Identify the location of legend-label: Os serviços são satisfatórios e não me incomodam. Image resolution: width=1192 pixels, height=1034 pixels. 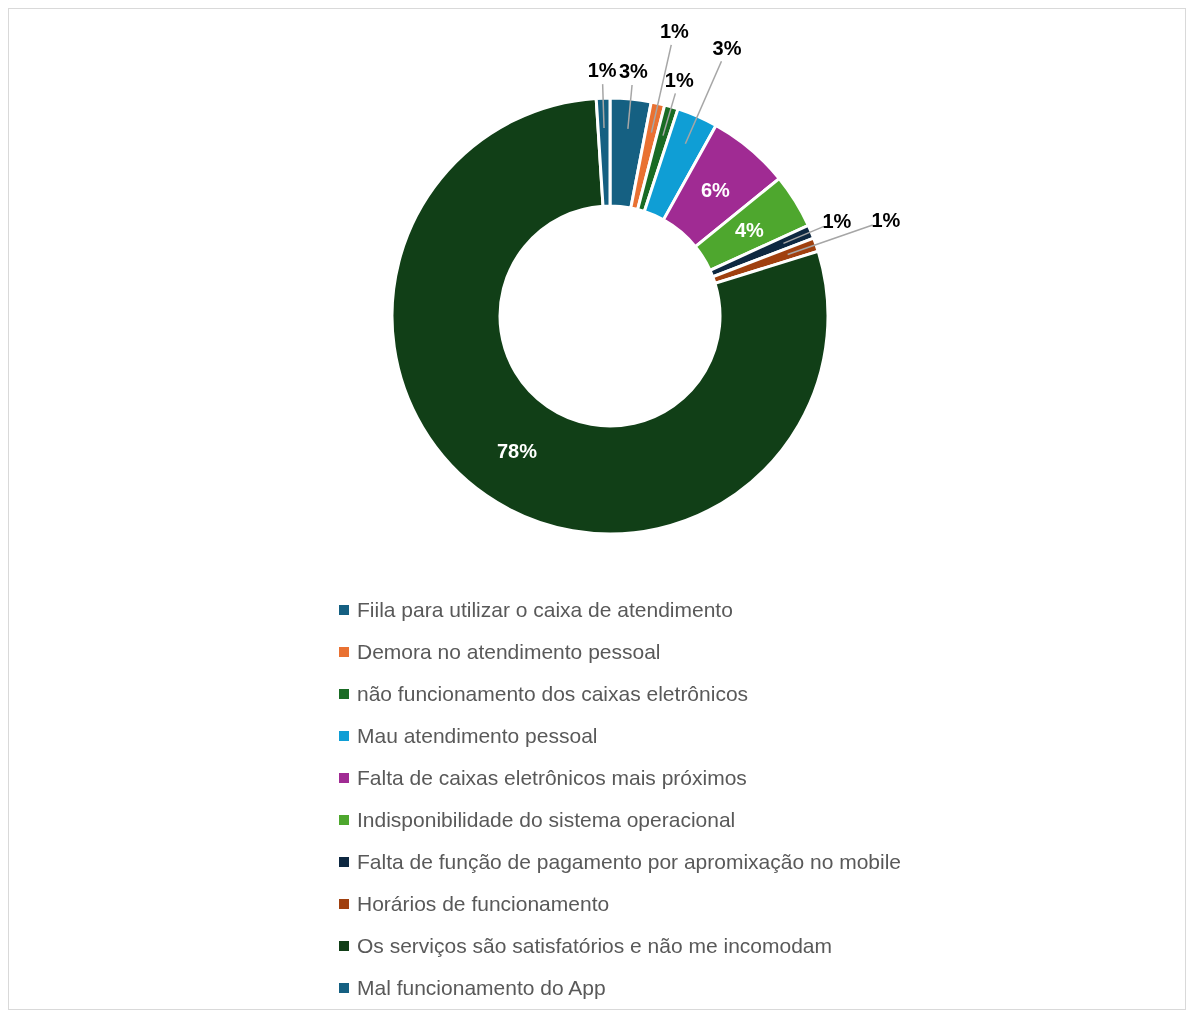
(595, 946).